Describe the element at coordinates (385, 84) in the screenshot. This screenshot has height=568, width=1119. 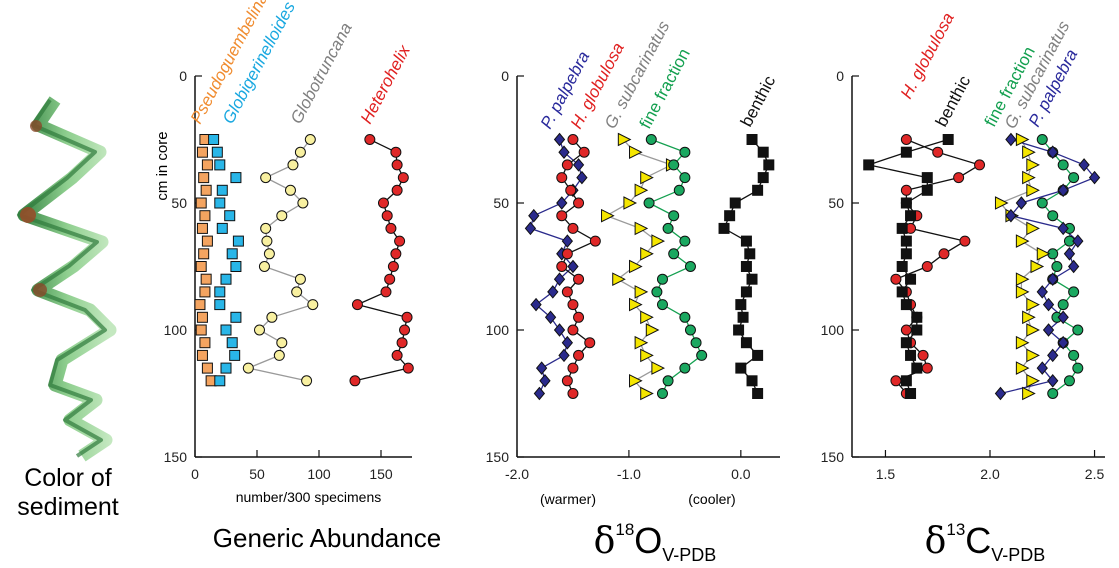
I see `series-label: Heterohelix` at that location.